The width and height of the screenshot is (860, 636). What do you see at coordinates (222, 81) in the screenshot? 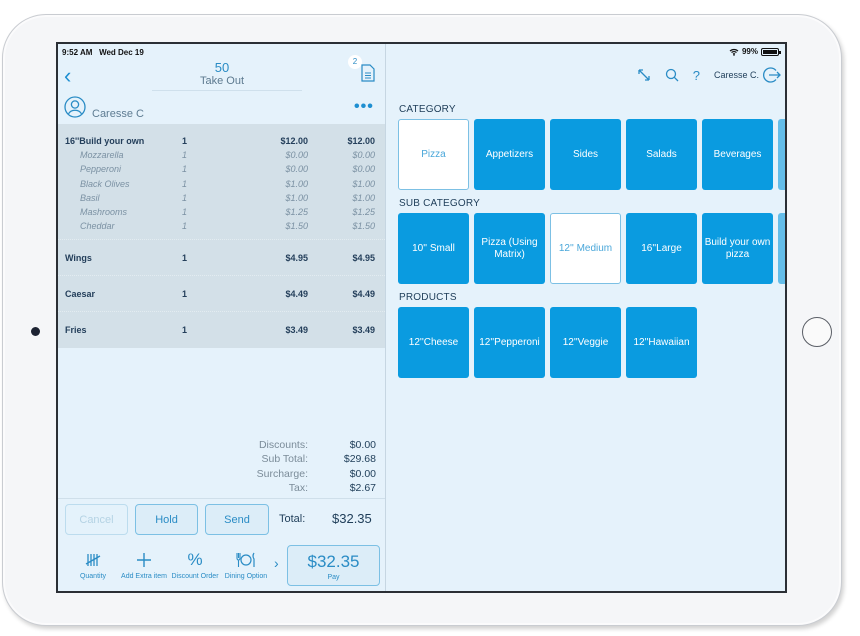
I see `order-type: Take Out` at bounding box center [222, 81].